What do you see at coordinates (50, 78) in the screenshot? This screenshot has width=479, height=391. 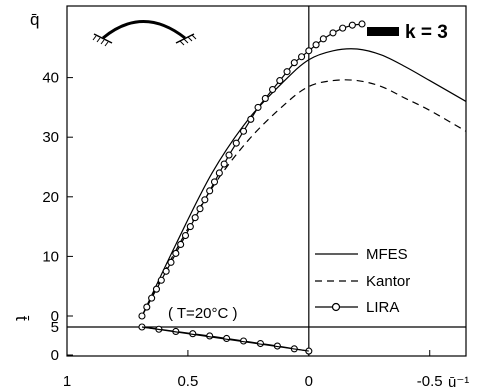 I see `y-tick-label-upper: 40` at bounding box center [50, 78].